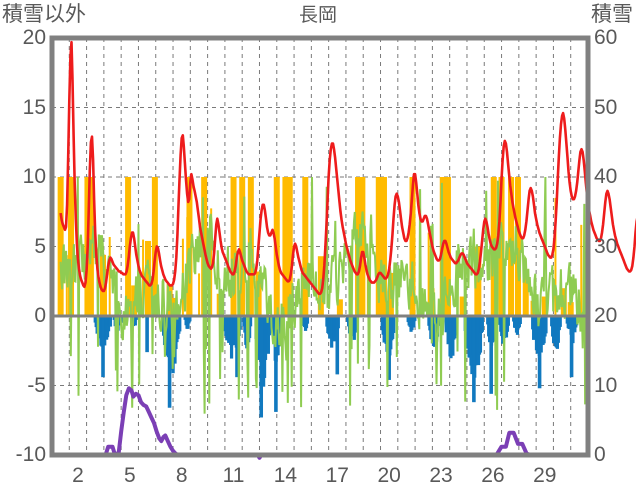  Describe the element at coordinates (129, 475) in the screenshot. I see `x-tick-1: 5` at that location.